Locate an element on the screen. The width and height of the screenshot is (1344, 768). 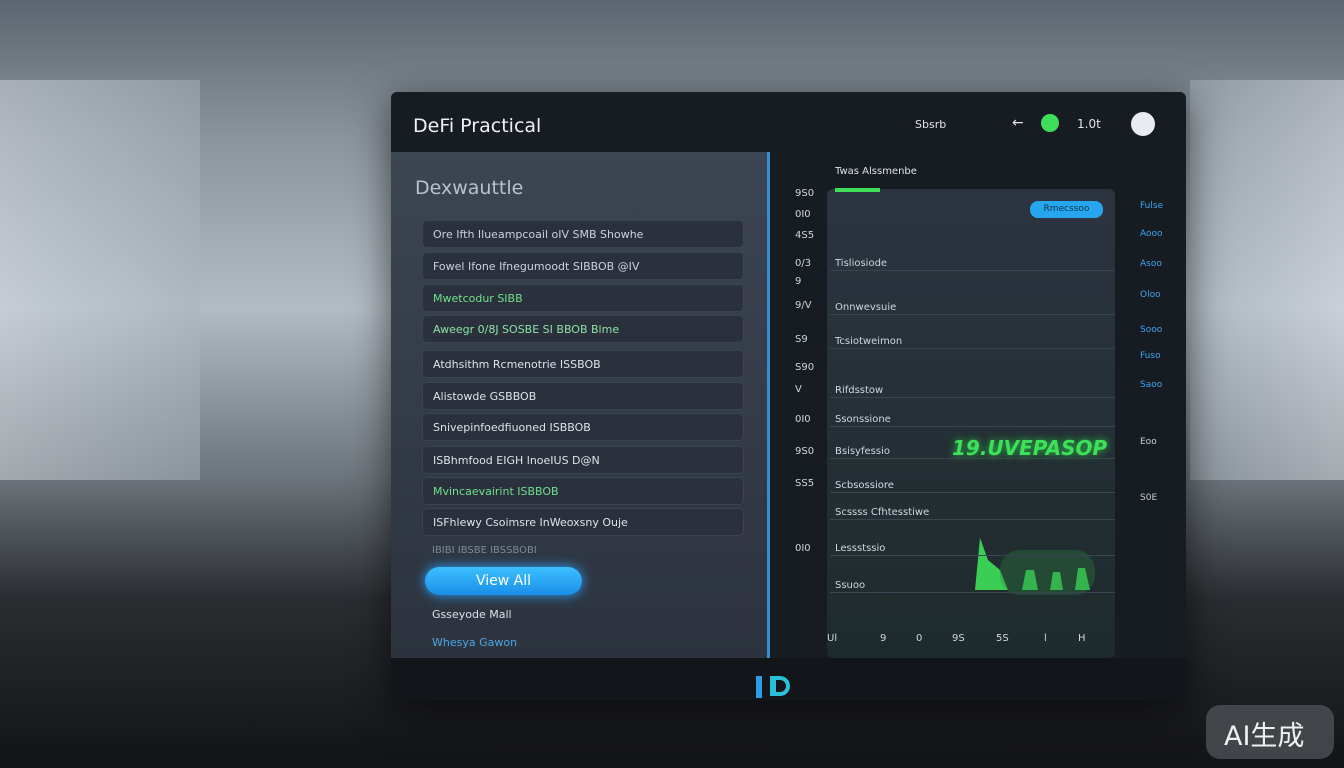
side-label: Fuso is located at coordinates (1150, 356).